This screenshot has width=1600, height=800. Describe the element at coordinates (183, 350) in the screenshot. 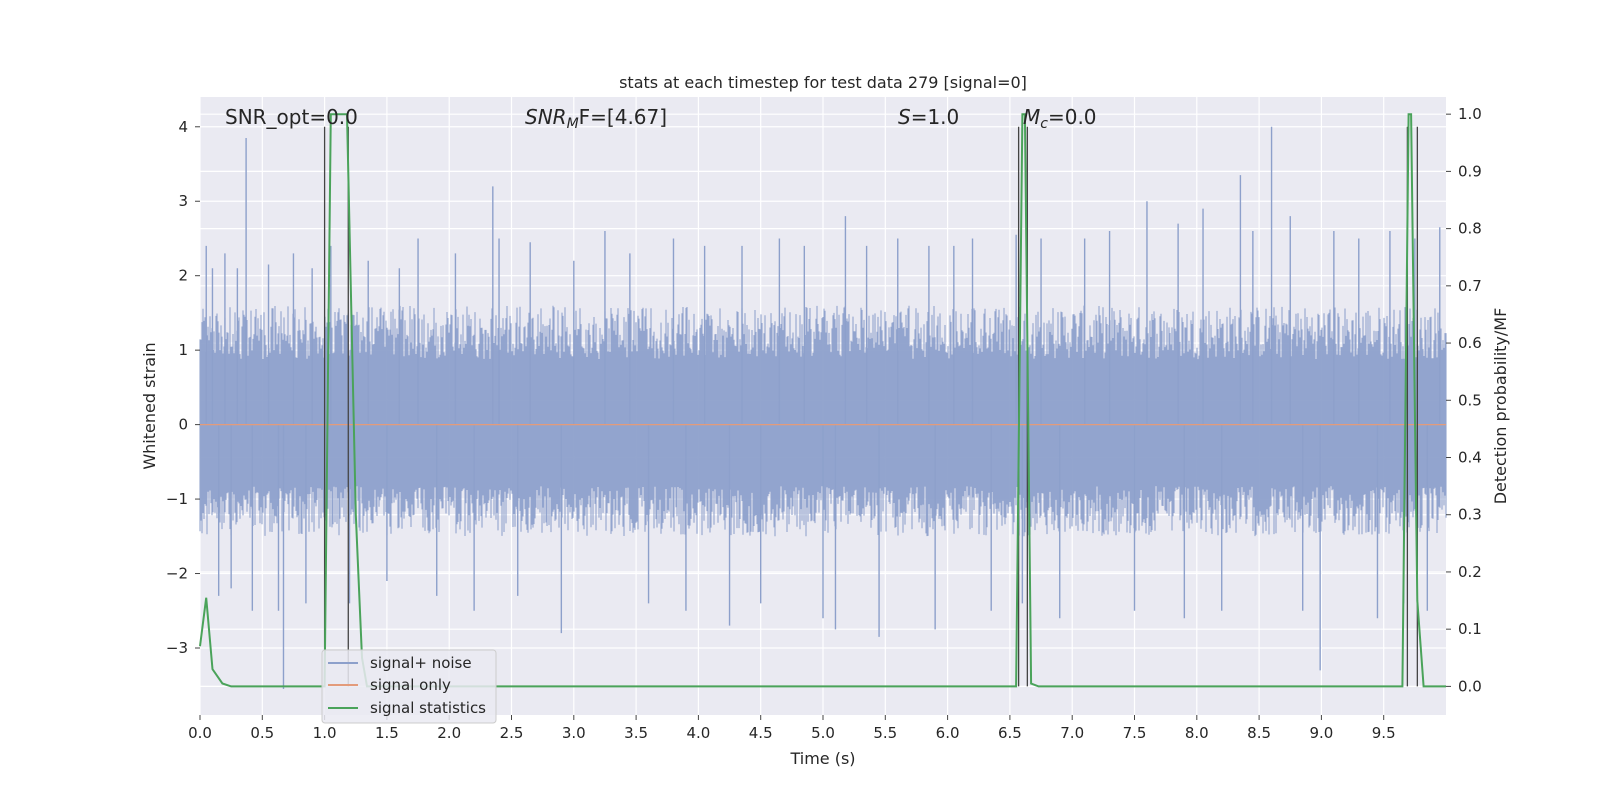

I see `y-left-tick-label: 1` at that location.